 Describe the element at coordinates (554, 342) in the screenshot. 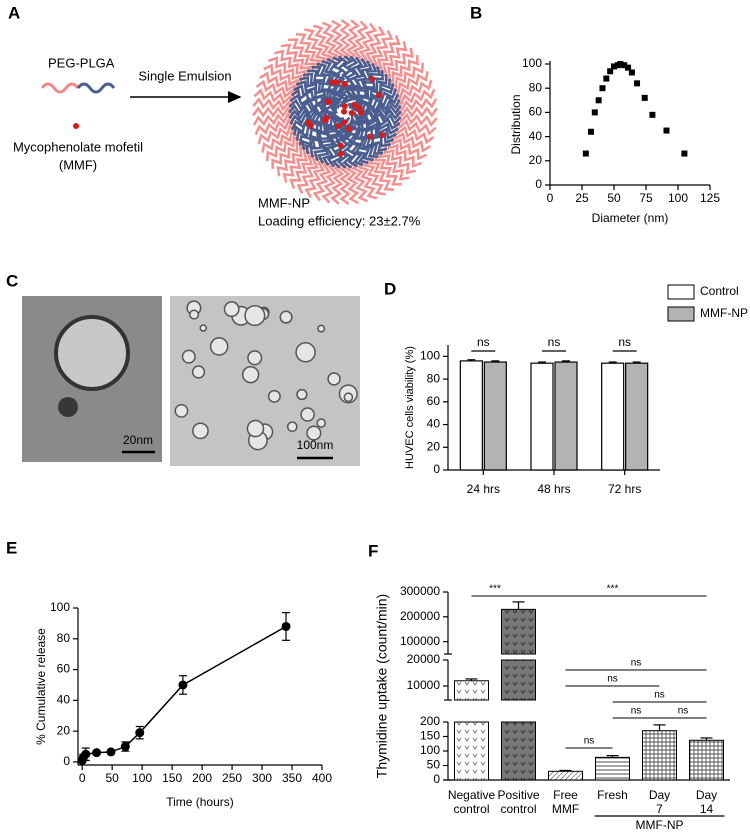

I see `annotation: ns` at that location.